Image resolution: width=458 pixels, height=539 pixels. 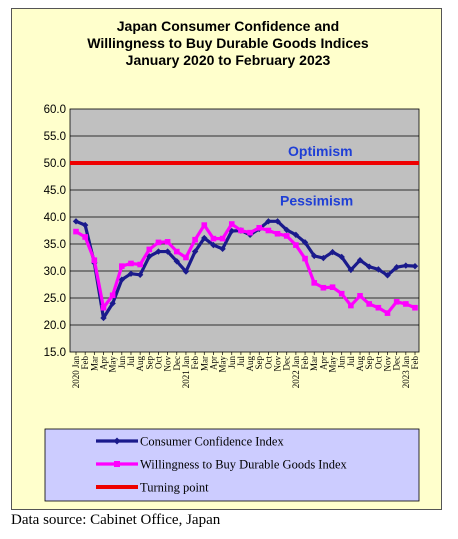 What do you see at coordinates (55, 137) in the screenshot?
I see `y-tick-label: 55.0` at bounding box center [55, 137].